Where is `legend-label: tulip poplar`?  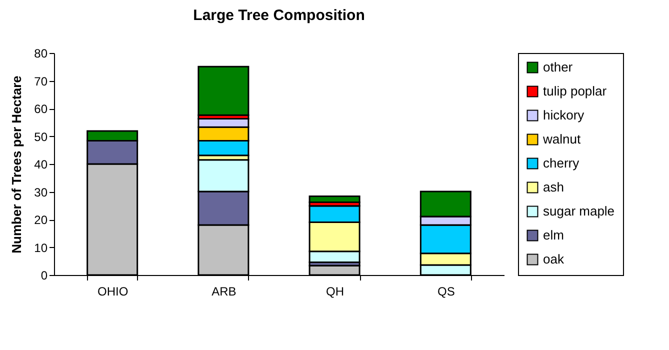 legend-label: tulip poplar is located at coordinates (575, 91).